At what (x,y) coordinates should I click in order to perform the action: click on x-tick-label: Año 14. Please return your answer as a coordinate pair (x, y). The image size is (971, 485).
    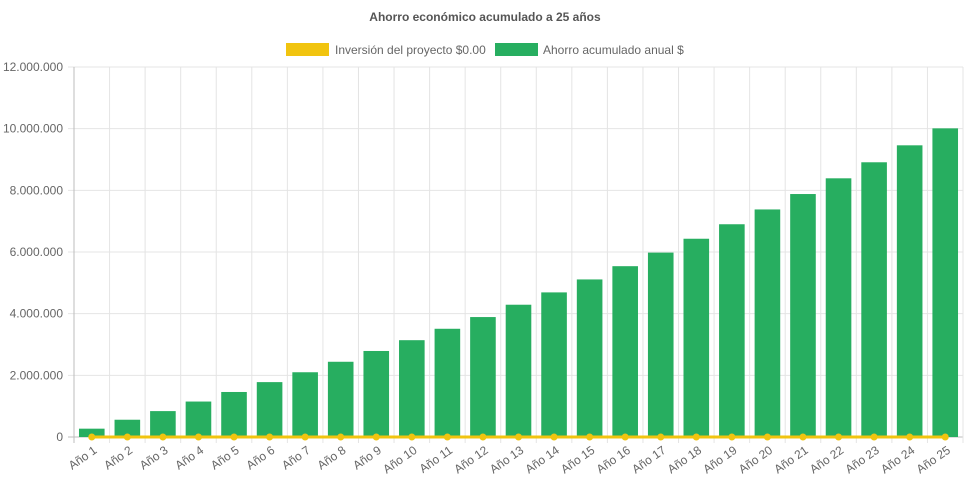
    Looking at the image, I should click on (542, 459).